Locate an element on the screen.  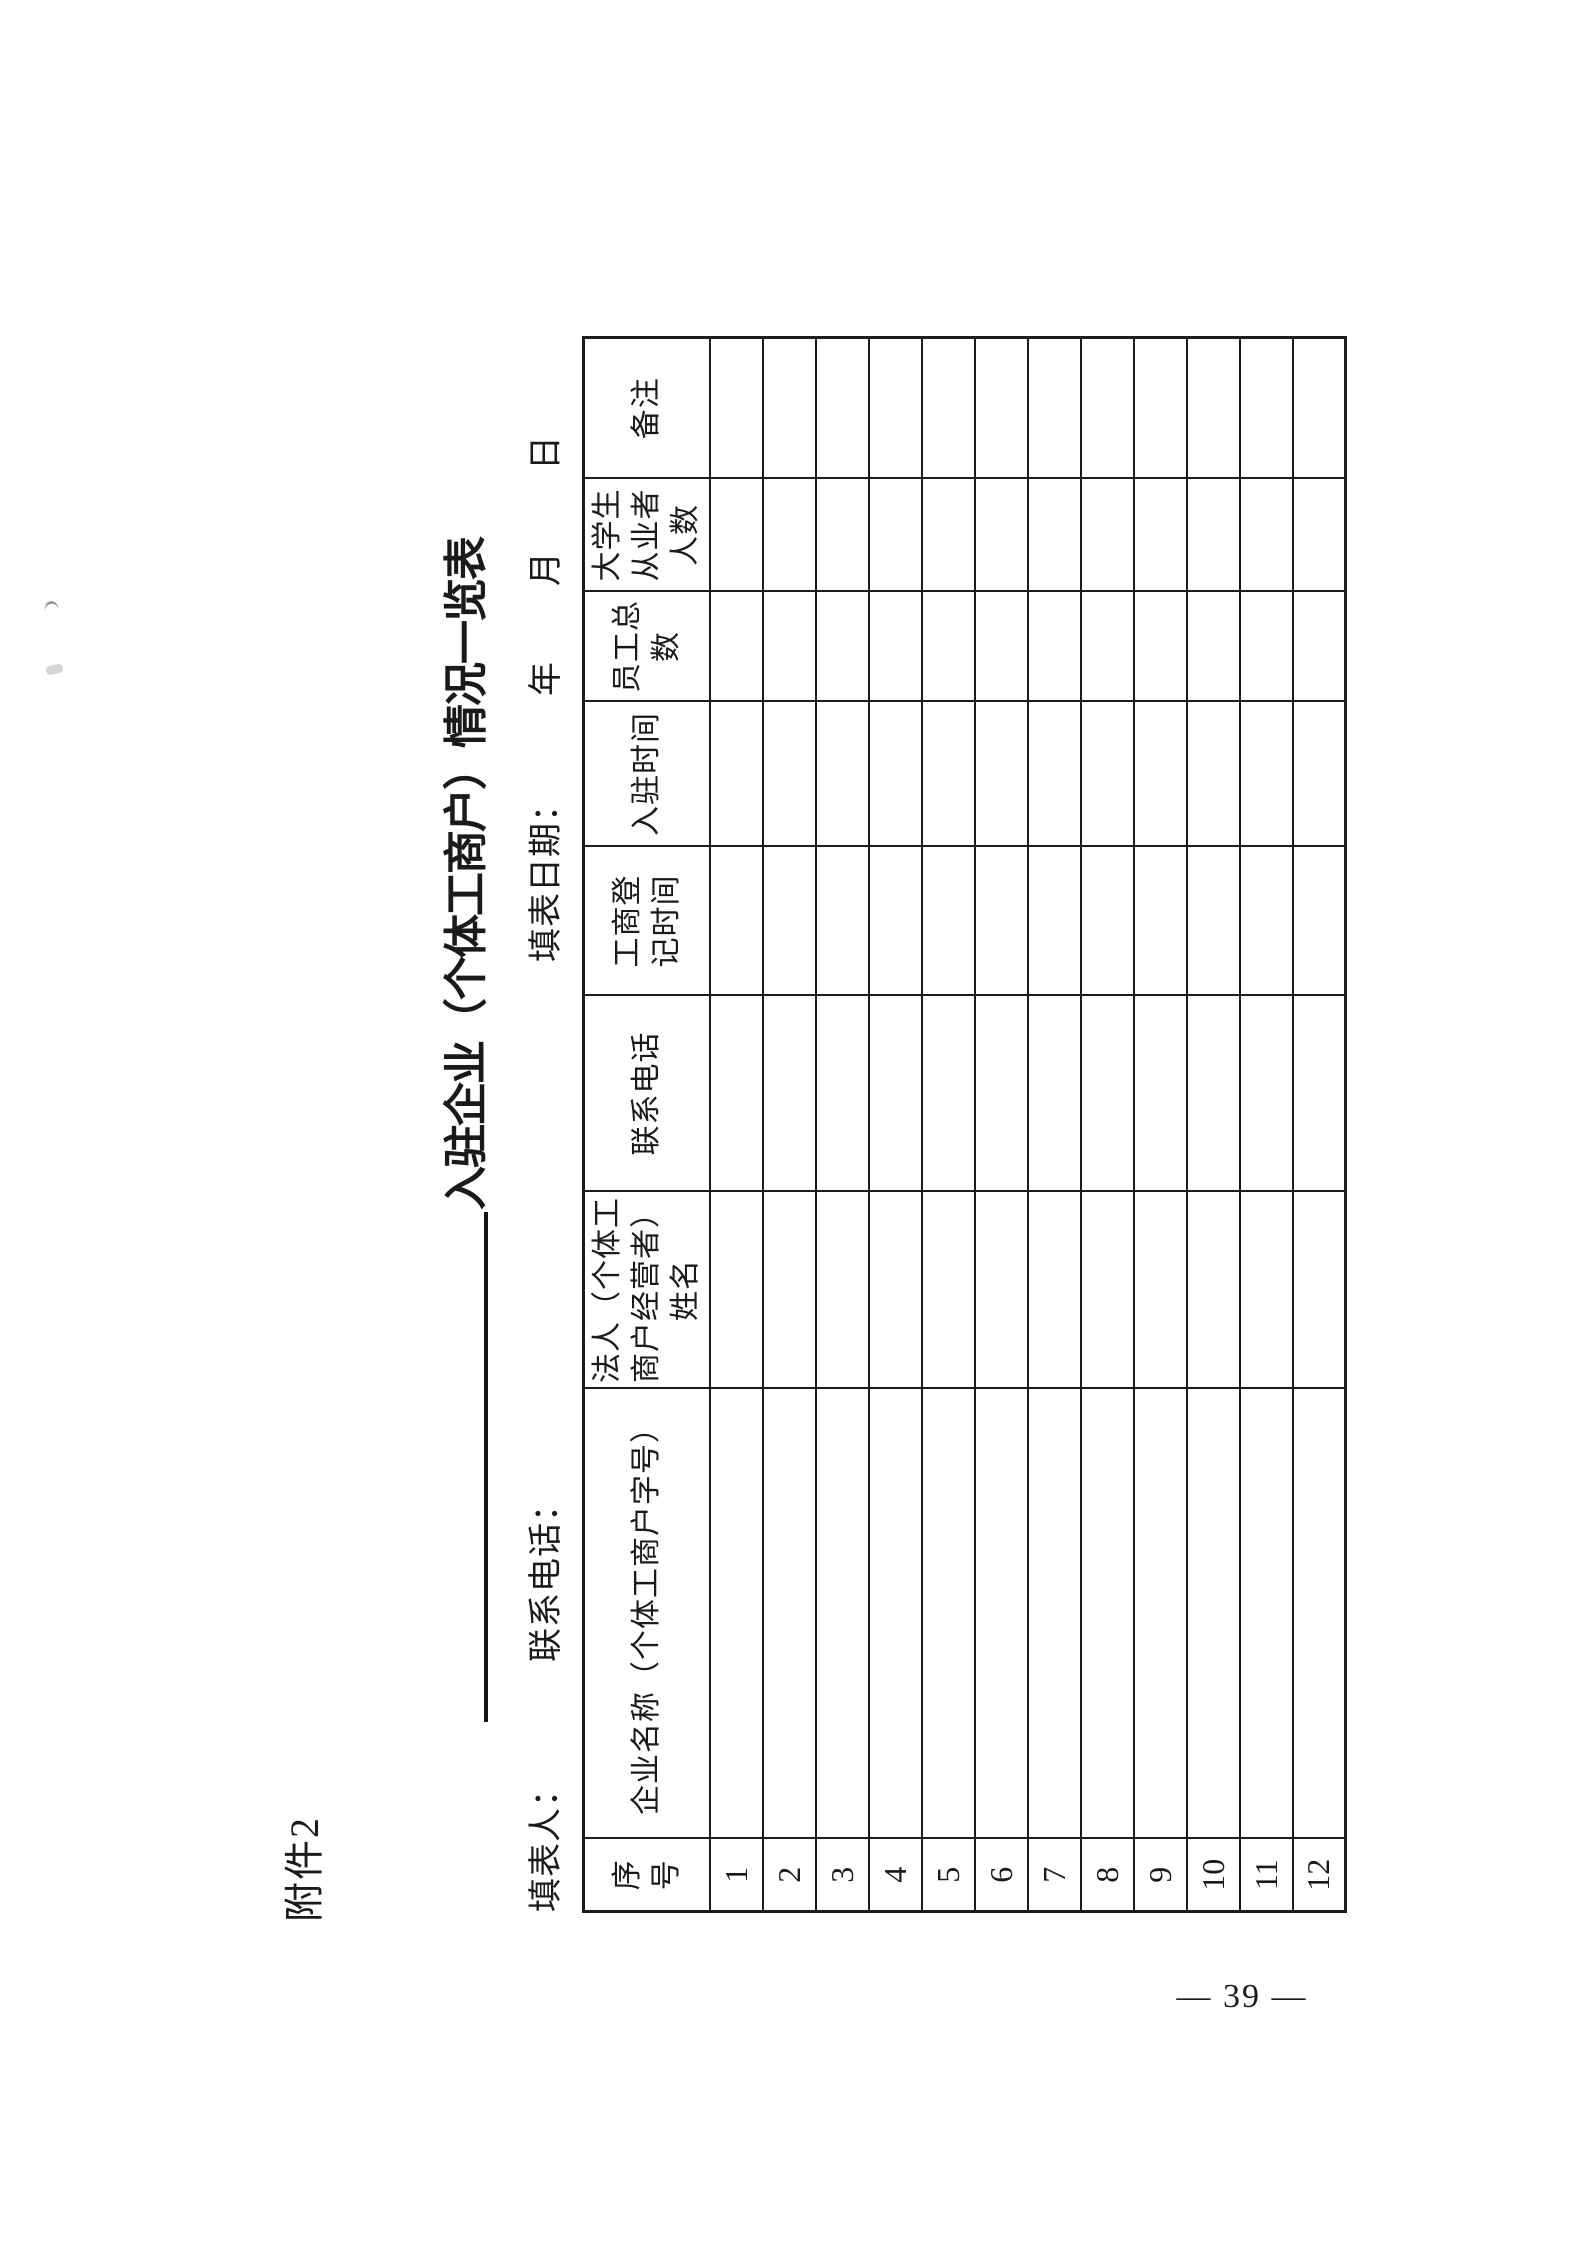
header-line: 号 is located at coordinates (666, 1875).